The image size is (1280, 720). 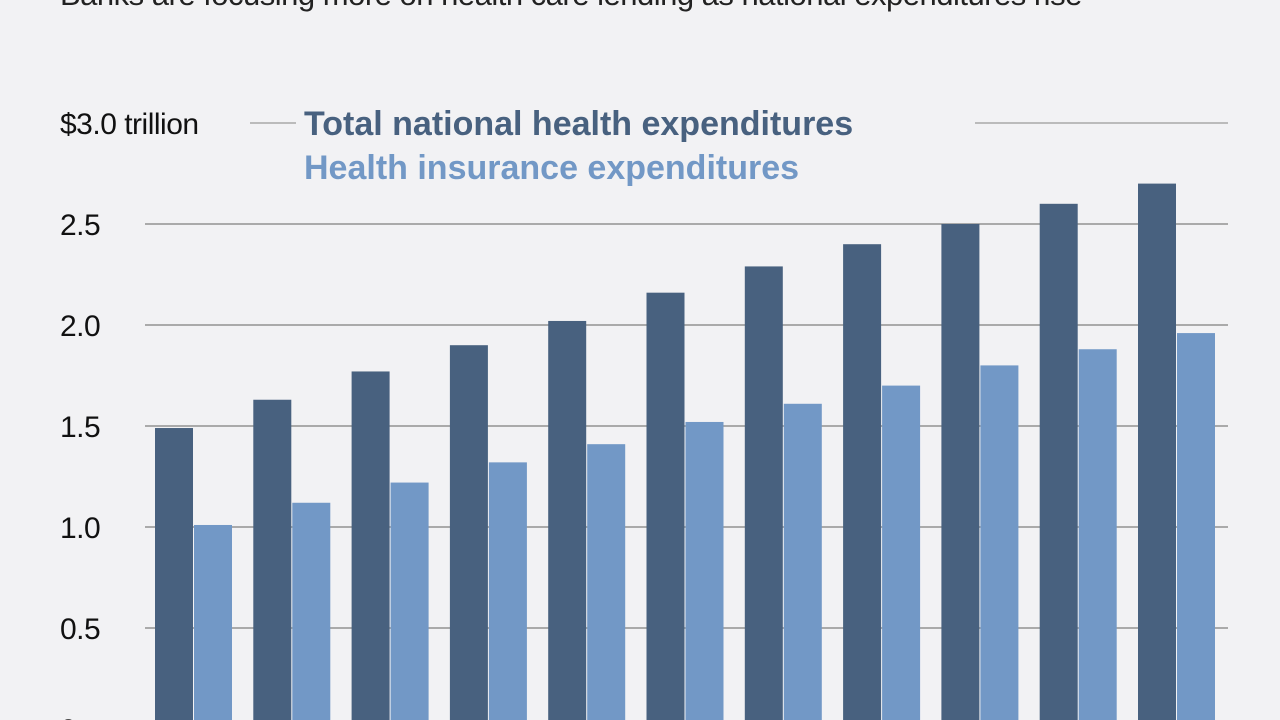 What do you see at coordinates (551, 168) in the screenshot?
I see `legend-insurance: Health insurance expenditures` at bounding box center [551, 168].